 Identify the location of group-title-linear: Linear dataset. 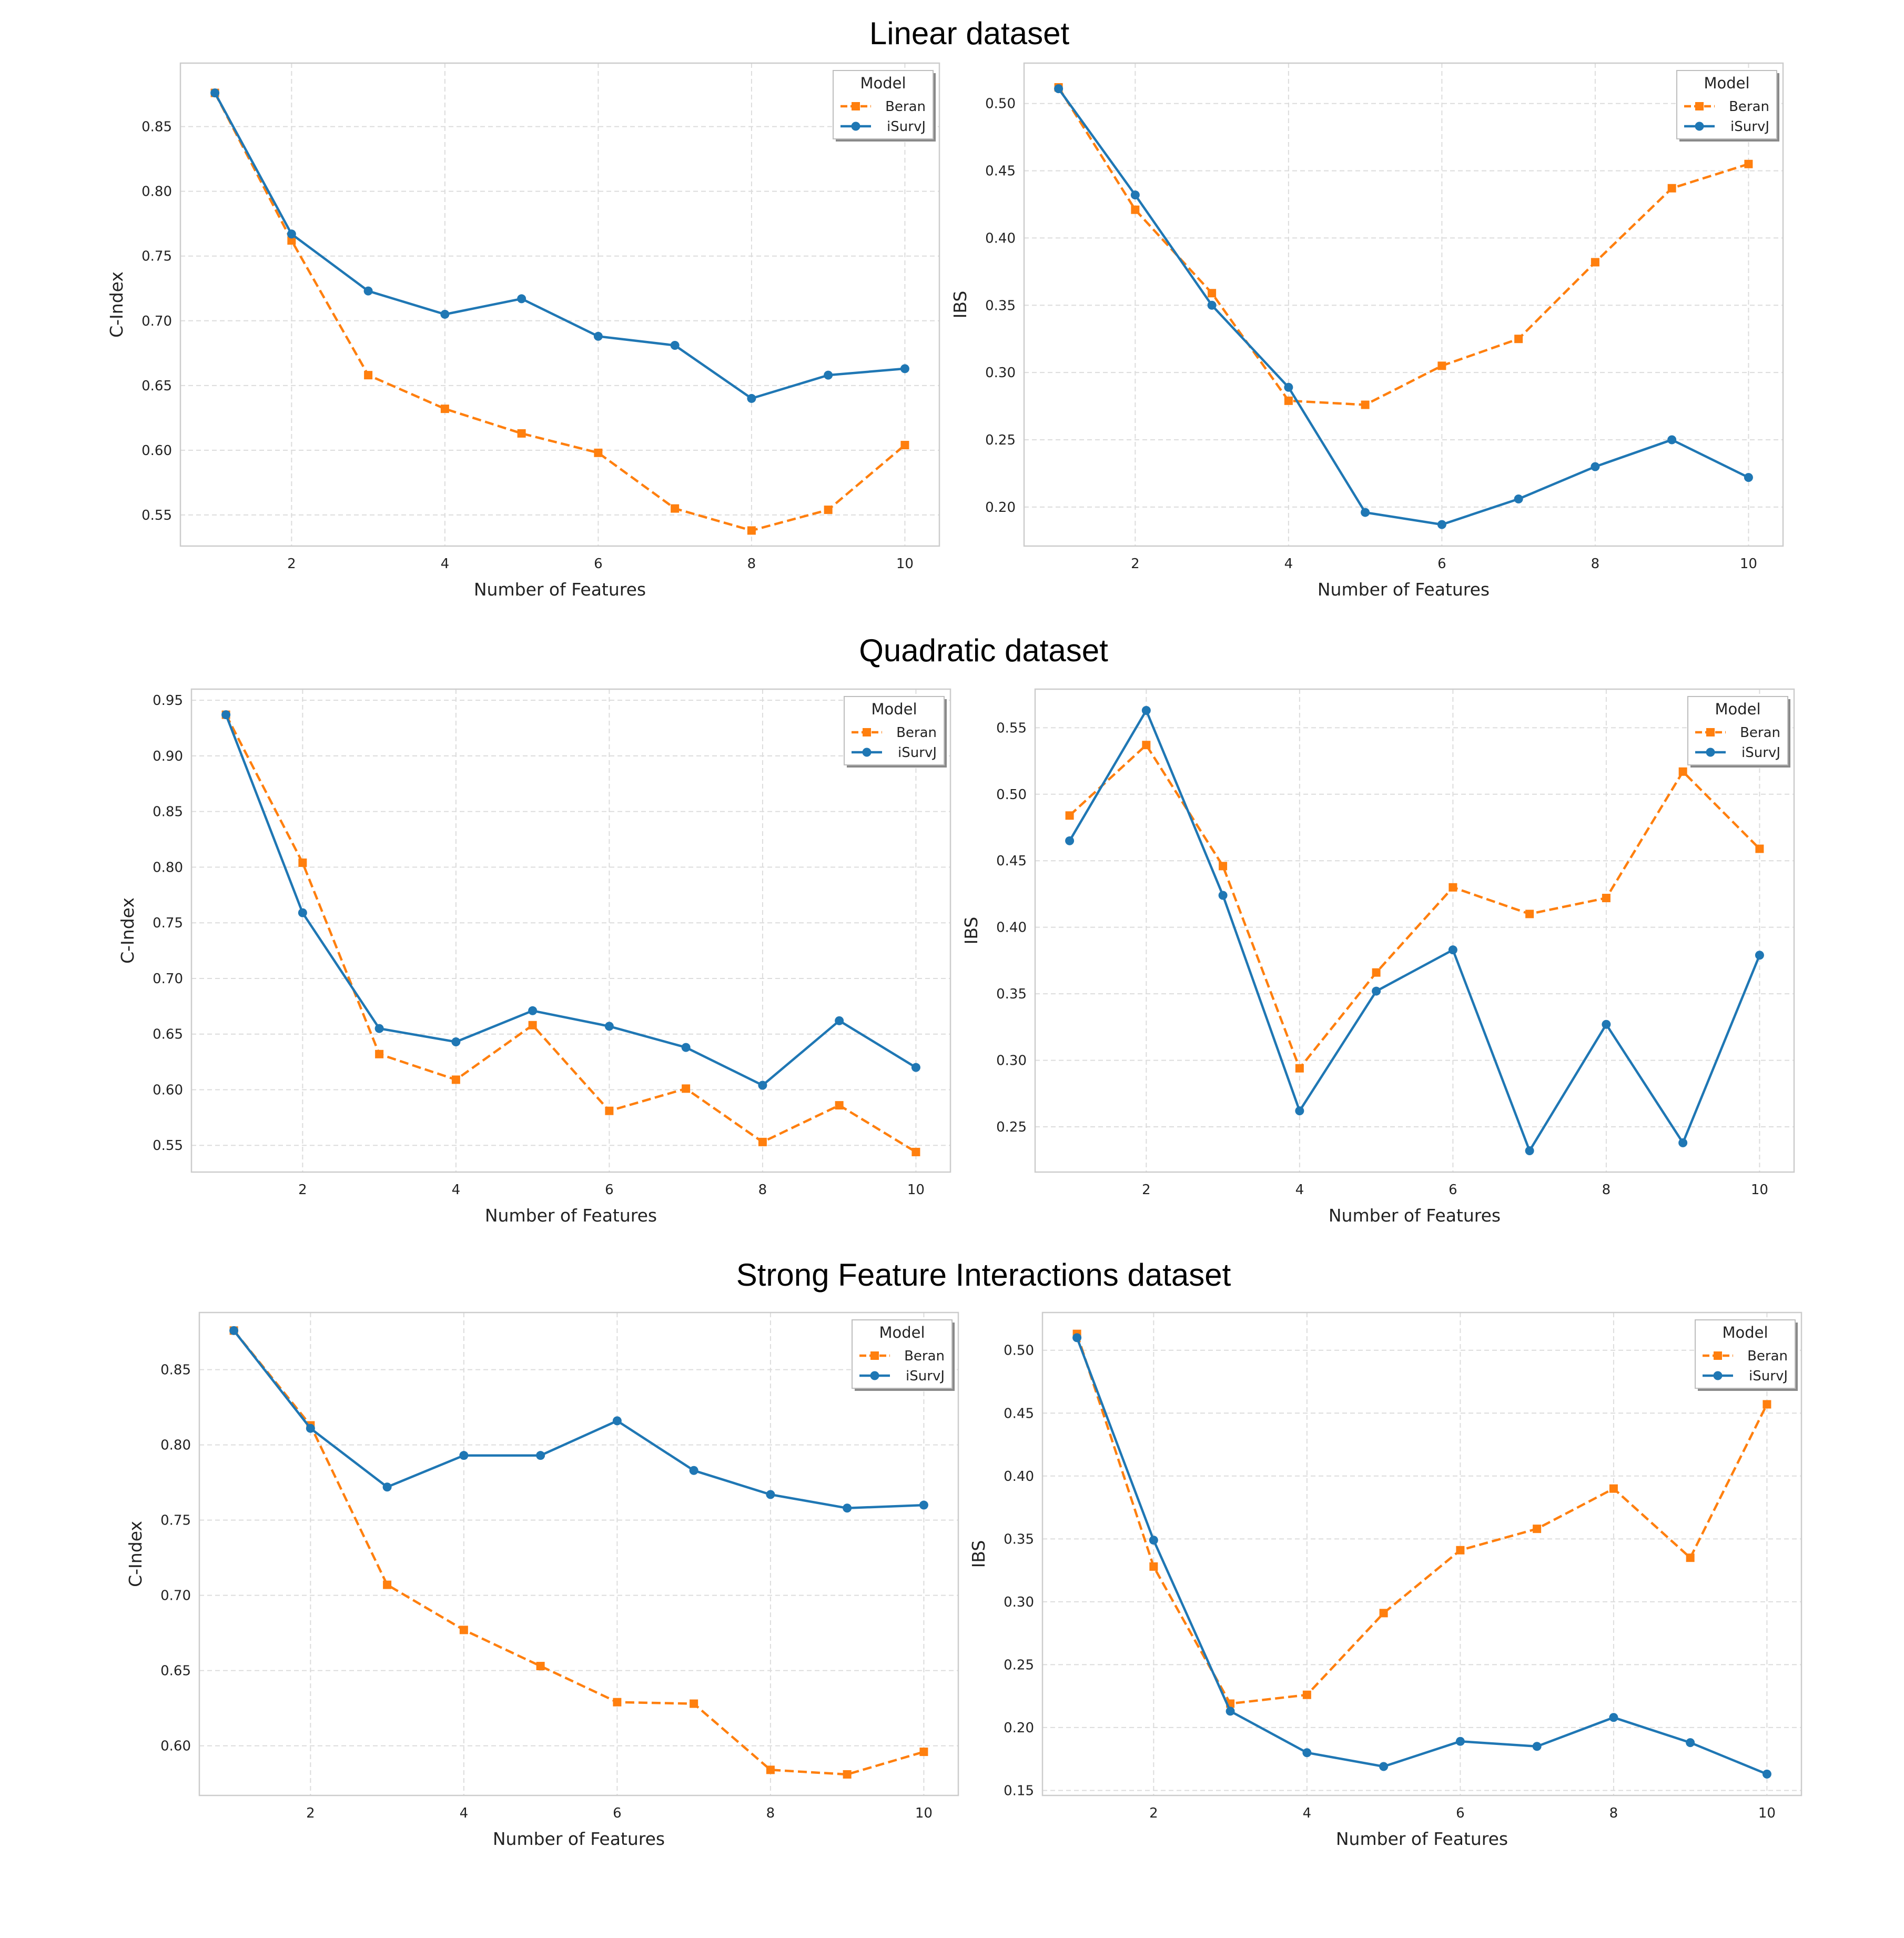
(969, 33).